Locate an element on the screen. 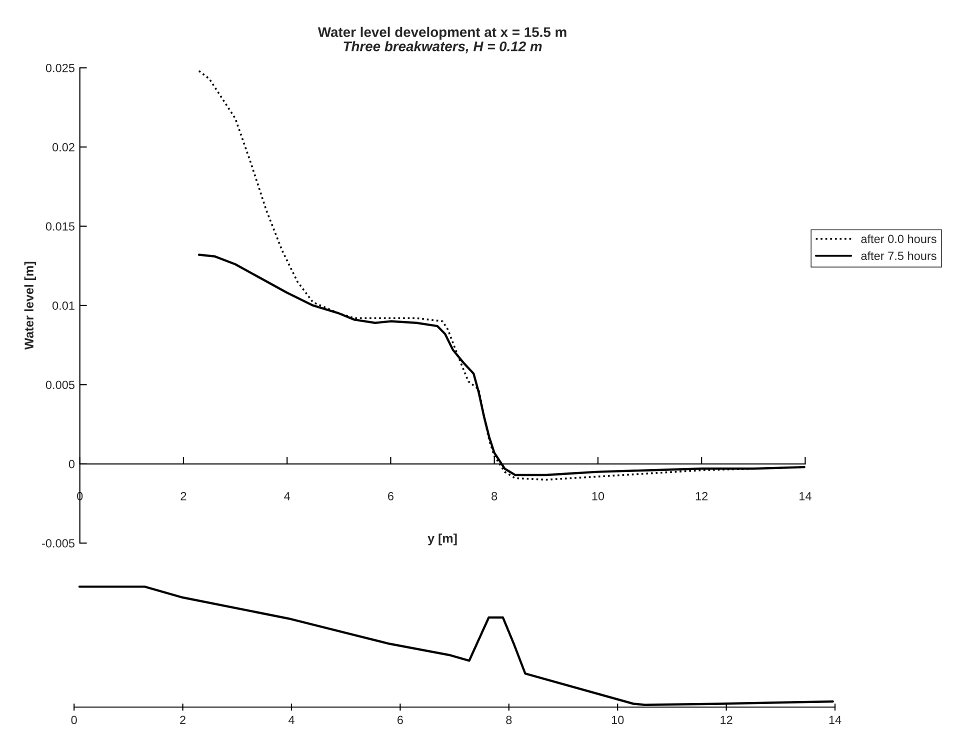 This screenshot has width=962, height=729. y-axis-title: Water level [m] is located at coordinates (30, 306).